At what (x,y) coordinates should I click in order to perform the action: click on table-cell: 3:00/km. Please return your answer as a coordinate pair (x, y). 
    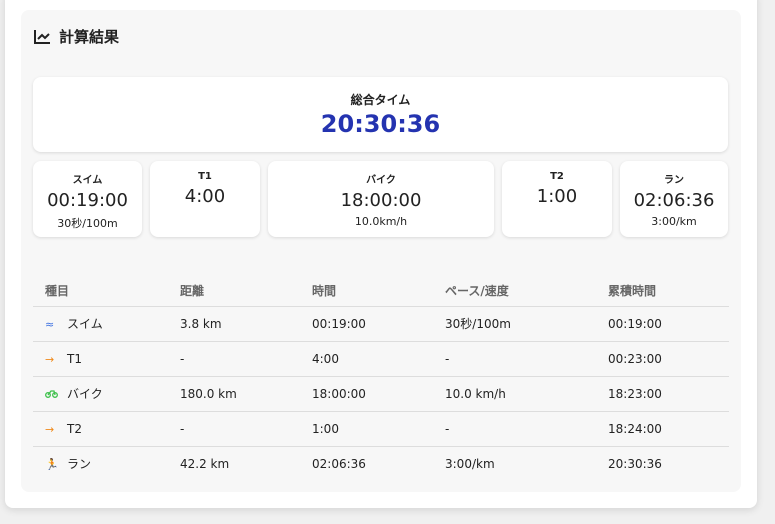
    Looking at the image, I should click on (470, 463).